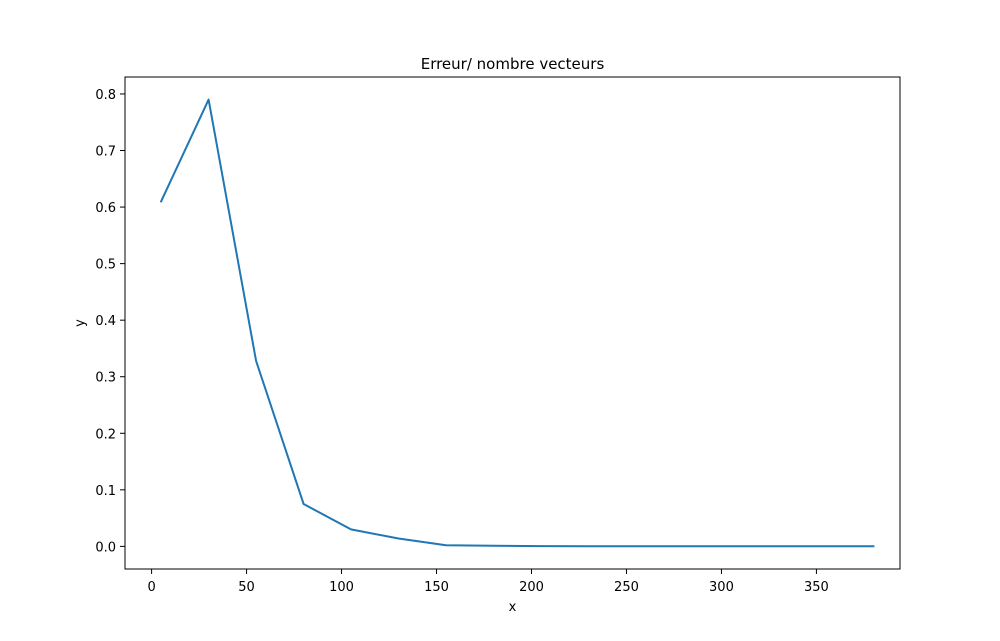 This screenshot has height=641, width=1000. I want to click on x-tick-label-6: 300, so click(721, 587).